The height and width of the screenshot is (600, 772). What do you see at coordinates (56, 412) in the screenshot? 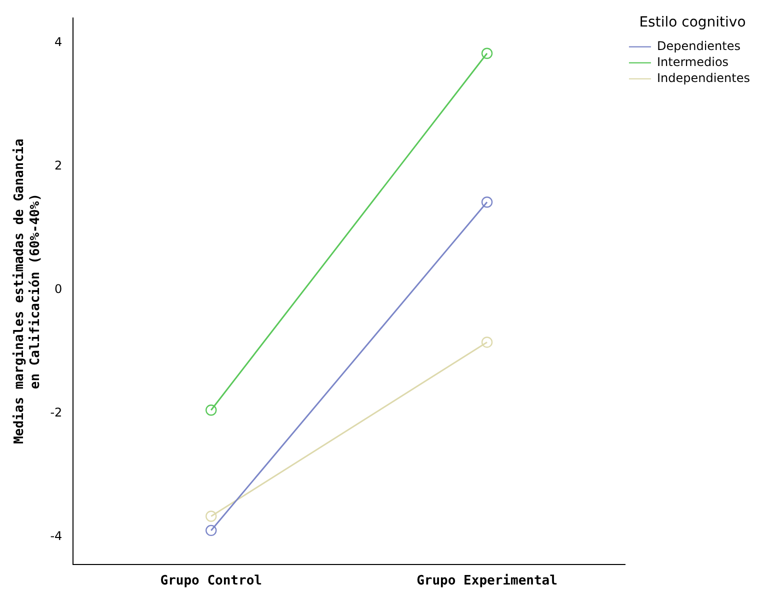
I see `y-tick-label: -2` at bounding box center [56, 412].